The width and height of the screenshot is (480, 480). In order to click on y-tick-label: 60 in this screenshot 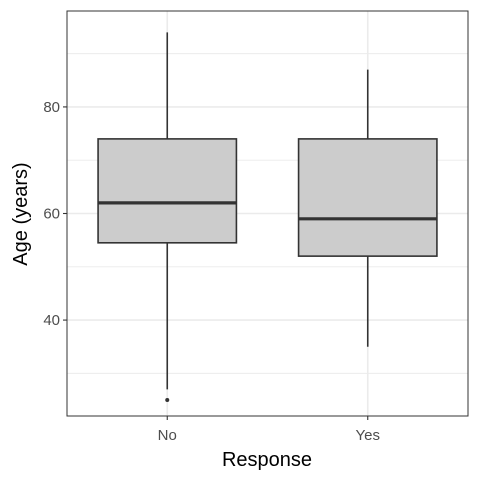, I will do `click(51, 214)`.